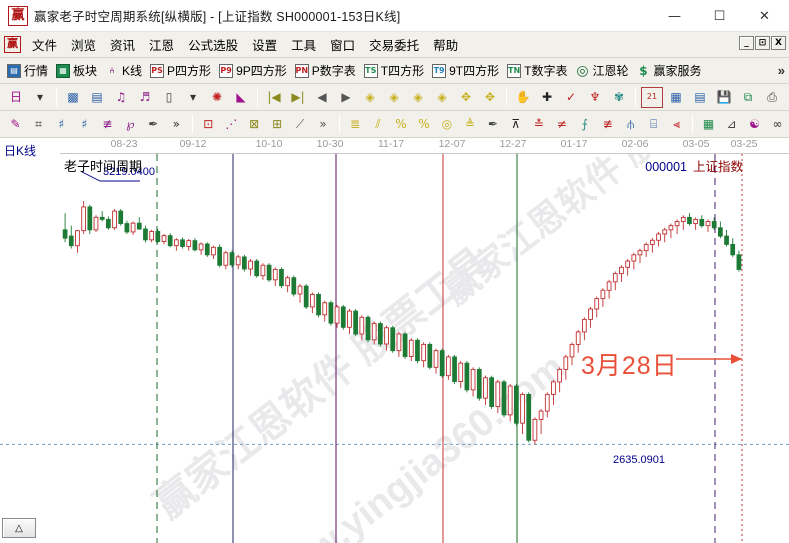  What do you see at coordinates (781, 70) in the screenshot?
I see `toolbar-overflow-icon: »` at bounding box center [781, 70].